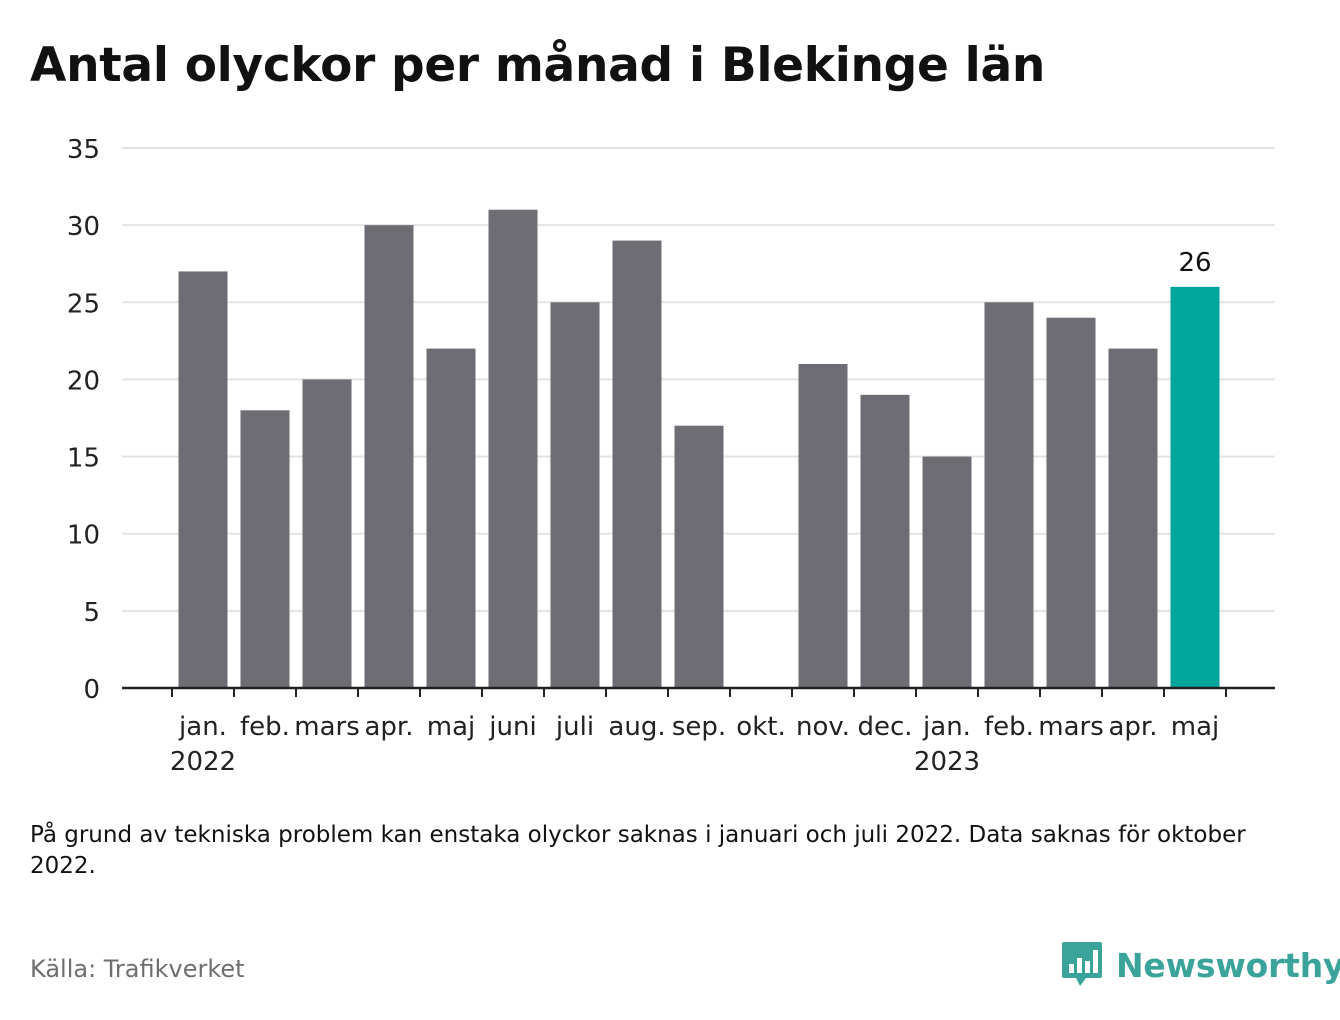  What do you see at coordinates (636, 727) in the screenshot?
I see `x-tick-label: aug.` at bounding box center [636, 727].